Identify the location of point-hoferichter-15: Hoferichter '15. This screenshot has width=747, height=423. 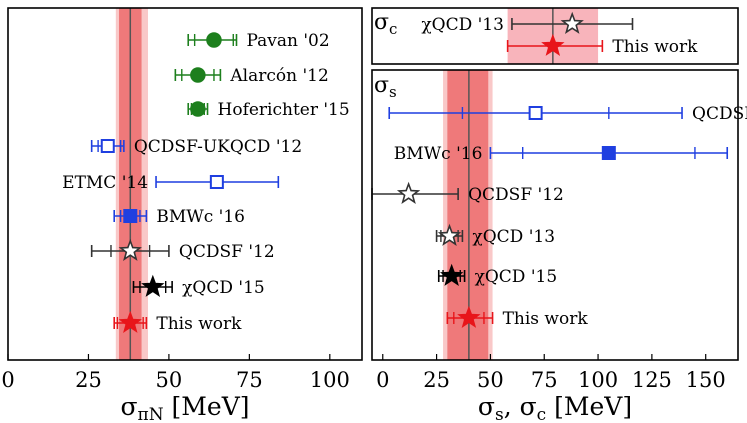
(268, 110).